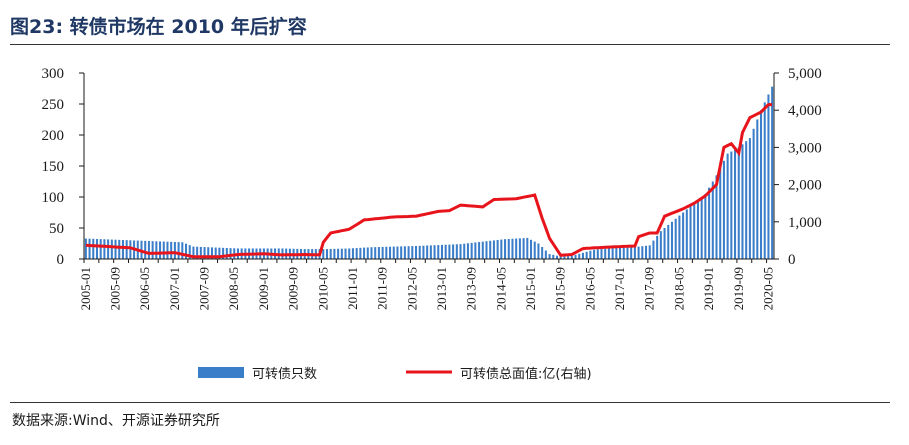  I want to click on source-note: 数据来源:Wind、开源证券研究所, so click(116, 421).